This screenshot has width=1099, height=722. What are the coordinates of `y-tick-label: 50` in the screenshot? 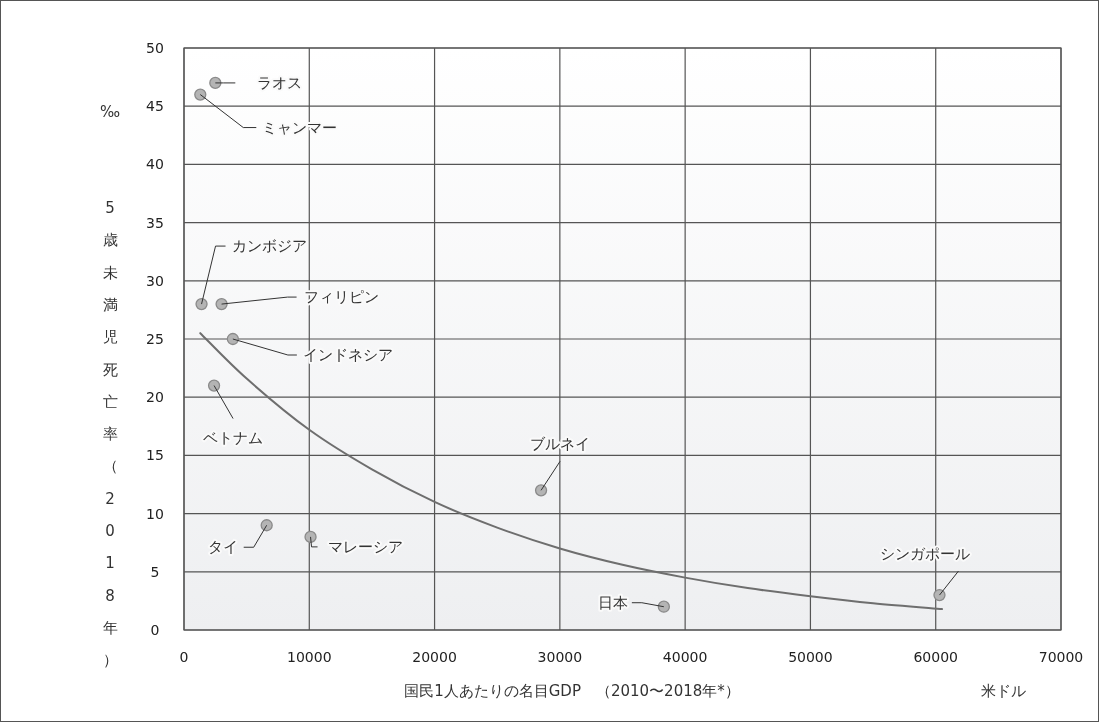 It's located at (155, 48).